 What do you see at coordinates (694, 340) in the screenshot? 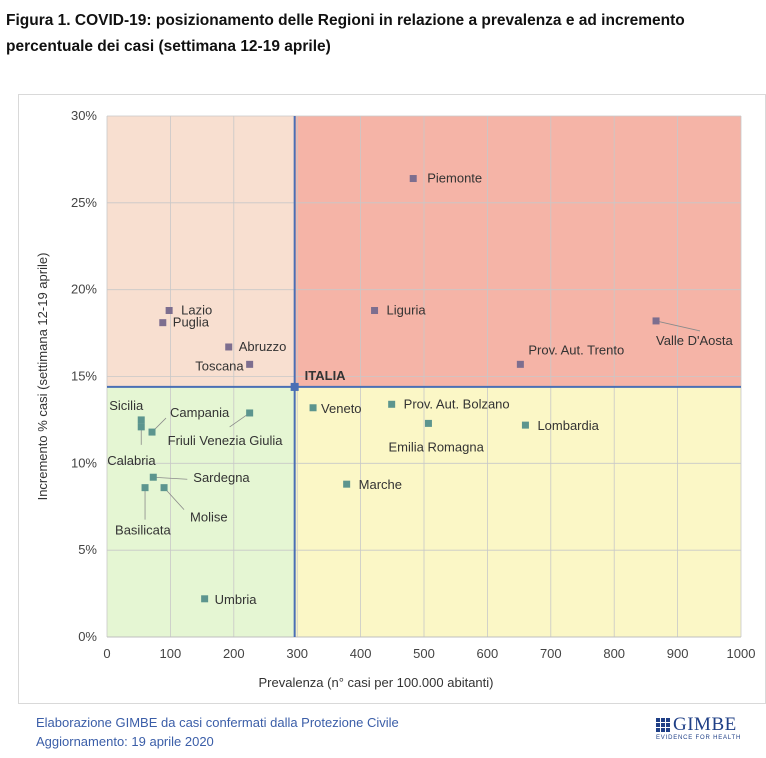
I see `region-label: Valle D'Aosta` at bounding box center [694, 340].